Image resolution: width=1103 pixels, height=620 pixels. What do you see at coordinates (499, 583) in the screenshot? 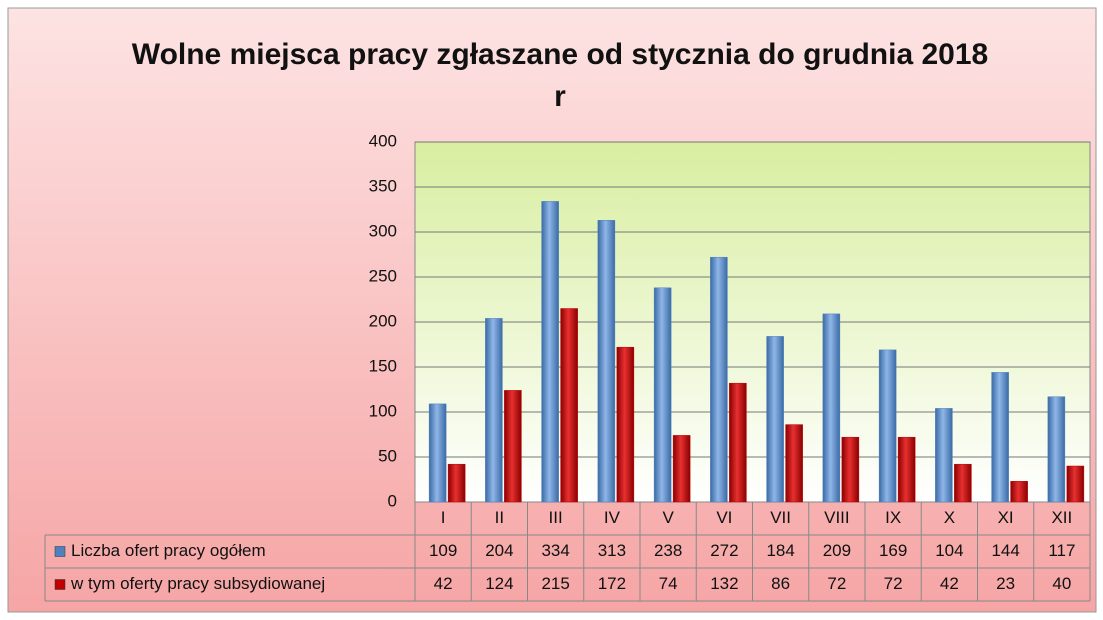
I see `table-value: 124` at bounding box center [499, 583].